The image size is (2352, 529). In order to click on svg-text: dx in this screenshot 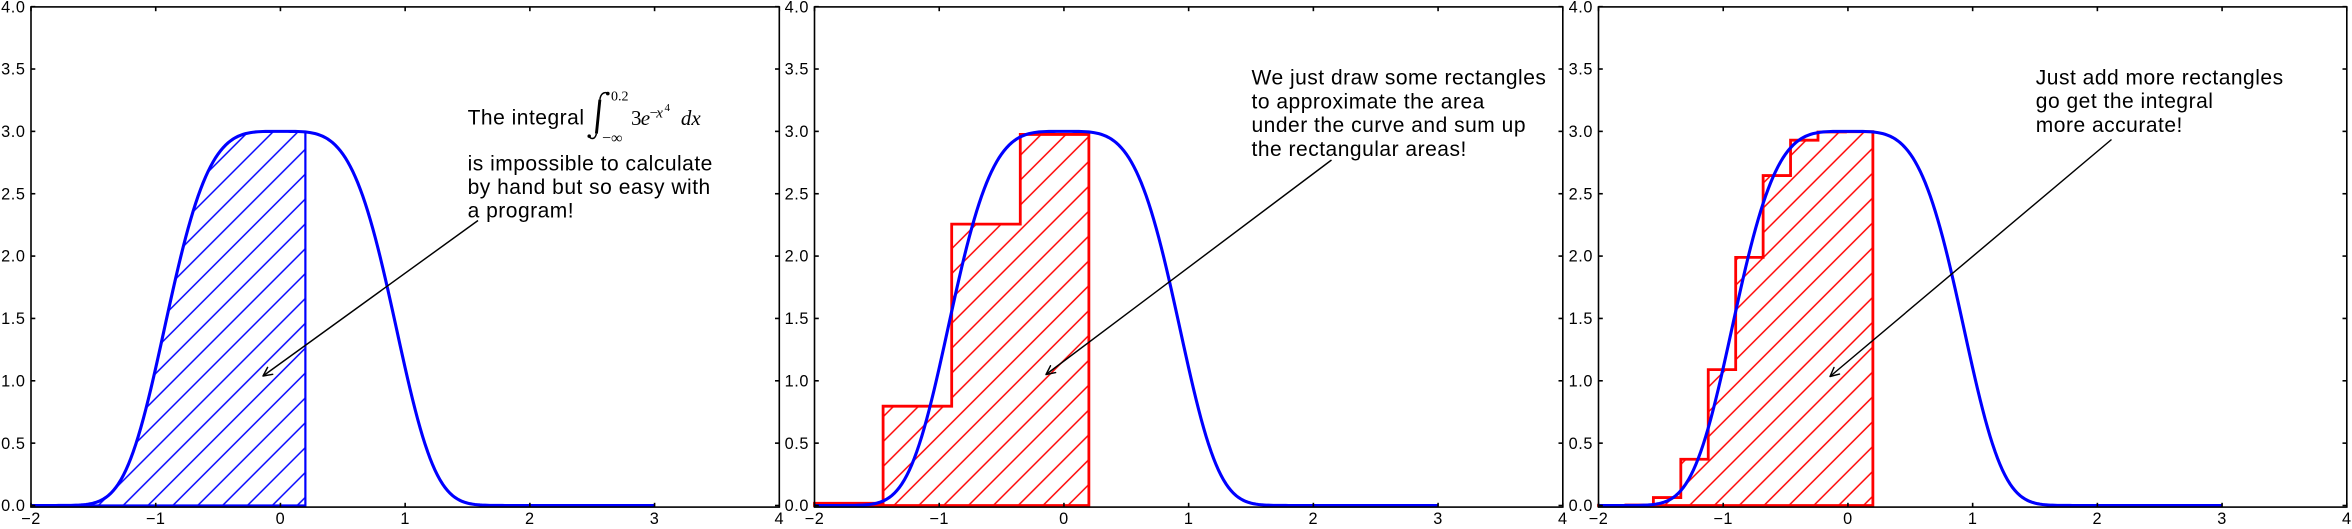, I will do `click(691, 118)`.